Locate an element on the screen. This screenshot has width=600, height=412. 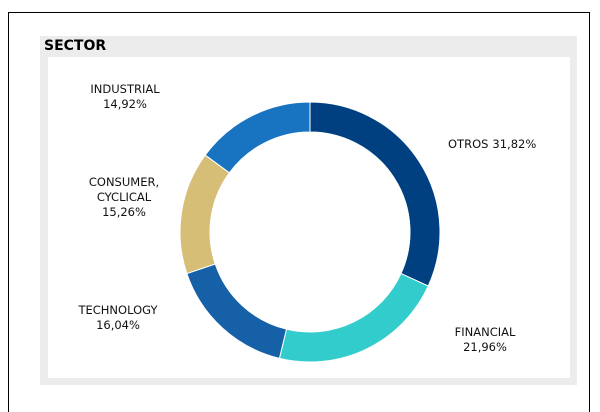
category-label: CONSUMER, CYCLICAL is located at coordinates (124, 189).